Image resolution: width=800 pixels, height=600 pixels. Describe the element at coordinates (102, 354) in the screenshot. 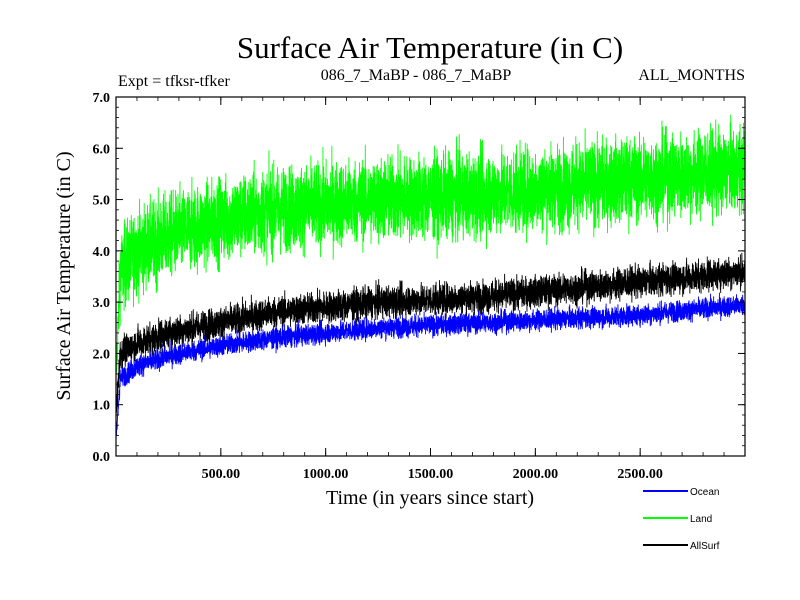

I see `y-tick-label: 2.0` at that location.